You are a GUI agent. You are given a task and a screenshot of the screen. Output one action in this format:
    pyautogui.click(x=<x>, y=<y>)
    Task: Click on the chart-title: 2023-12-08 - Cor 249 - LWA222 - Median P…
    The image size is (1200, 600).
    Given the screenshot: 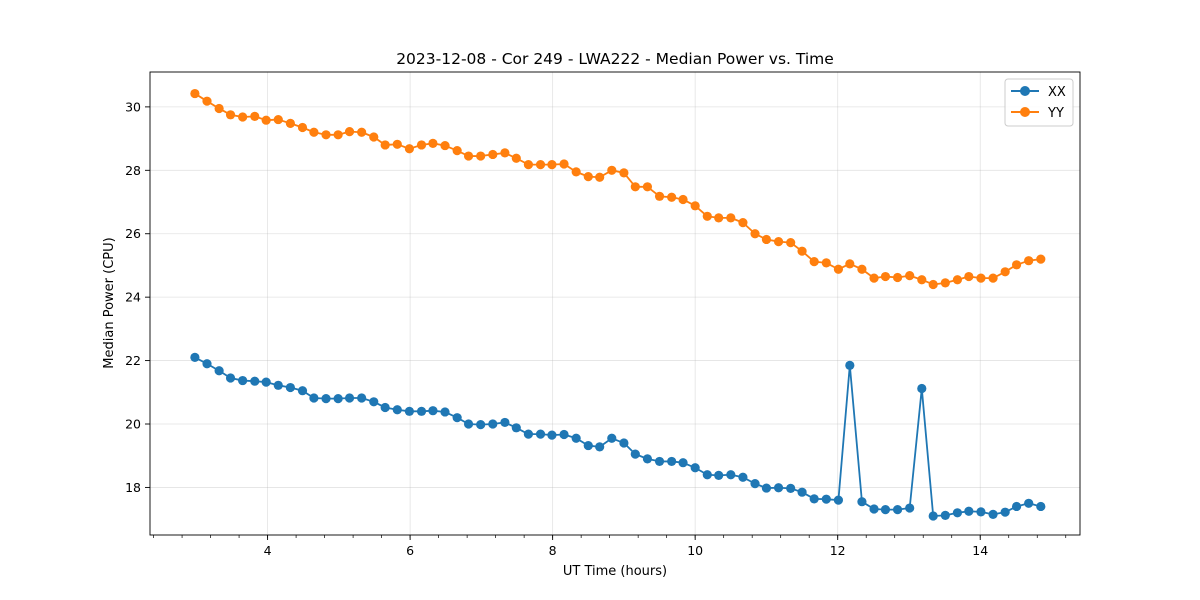 What is the action you would take?
    pyautogui.click(x=615, y=59)
    